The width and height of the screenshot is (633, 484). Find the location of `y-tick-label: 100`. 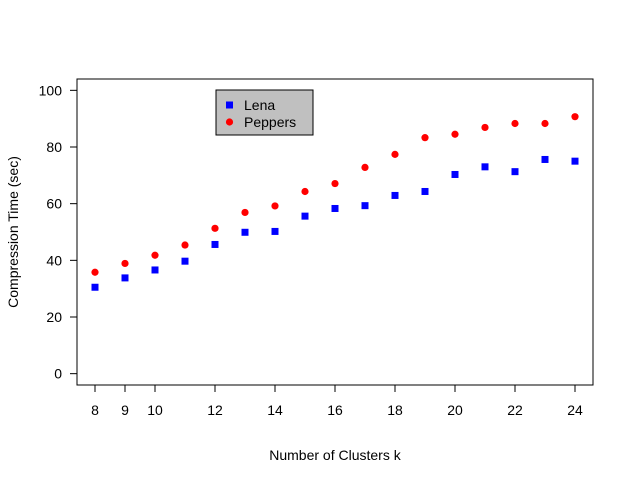

y-tick-label: 100 is located at coordinates (51, 90).